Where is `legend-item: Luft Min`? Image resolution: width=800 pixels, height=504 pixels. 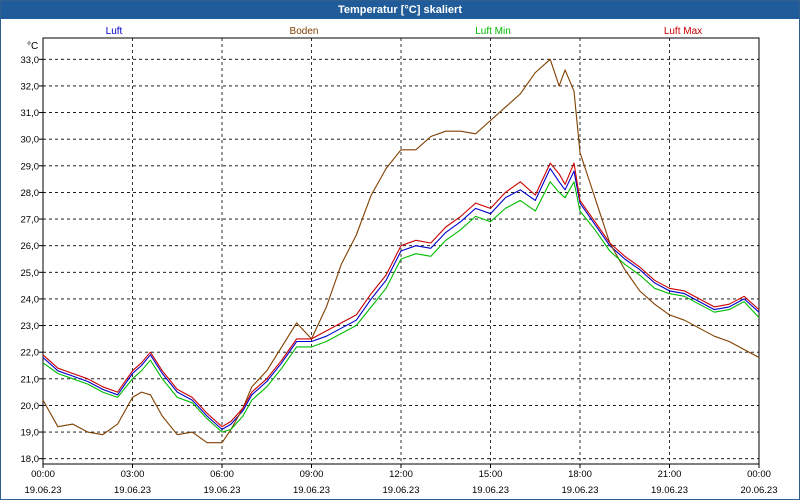
legend-item: Luft Min is located at coordinates (493, 31).